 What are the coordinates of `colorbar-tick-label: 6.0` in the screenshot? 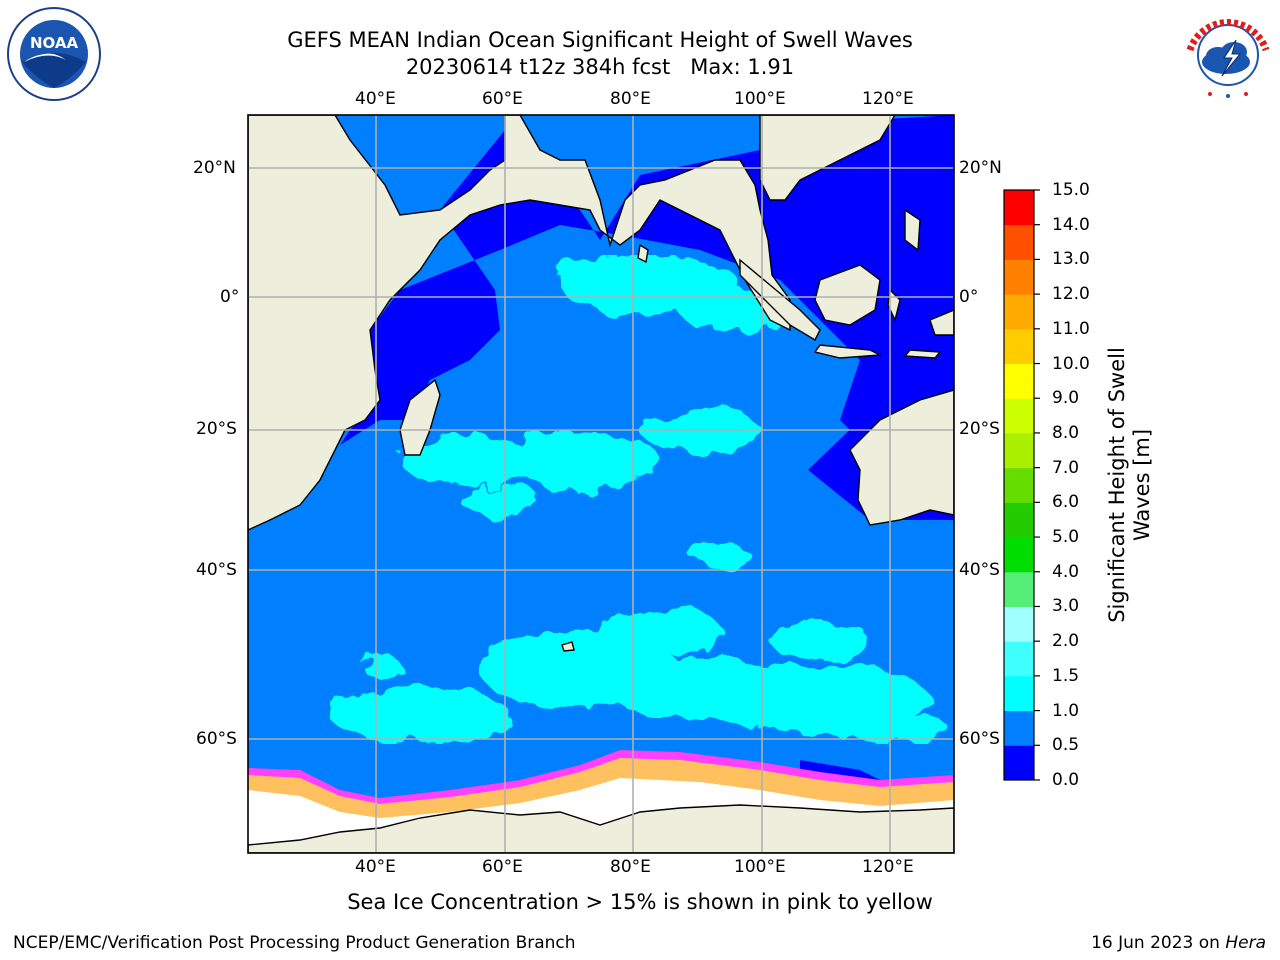 It's located at (1066, 502).